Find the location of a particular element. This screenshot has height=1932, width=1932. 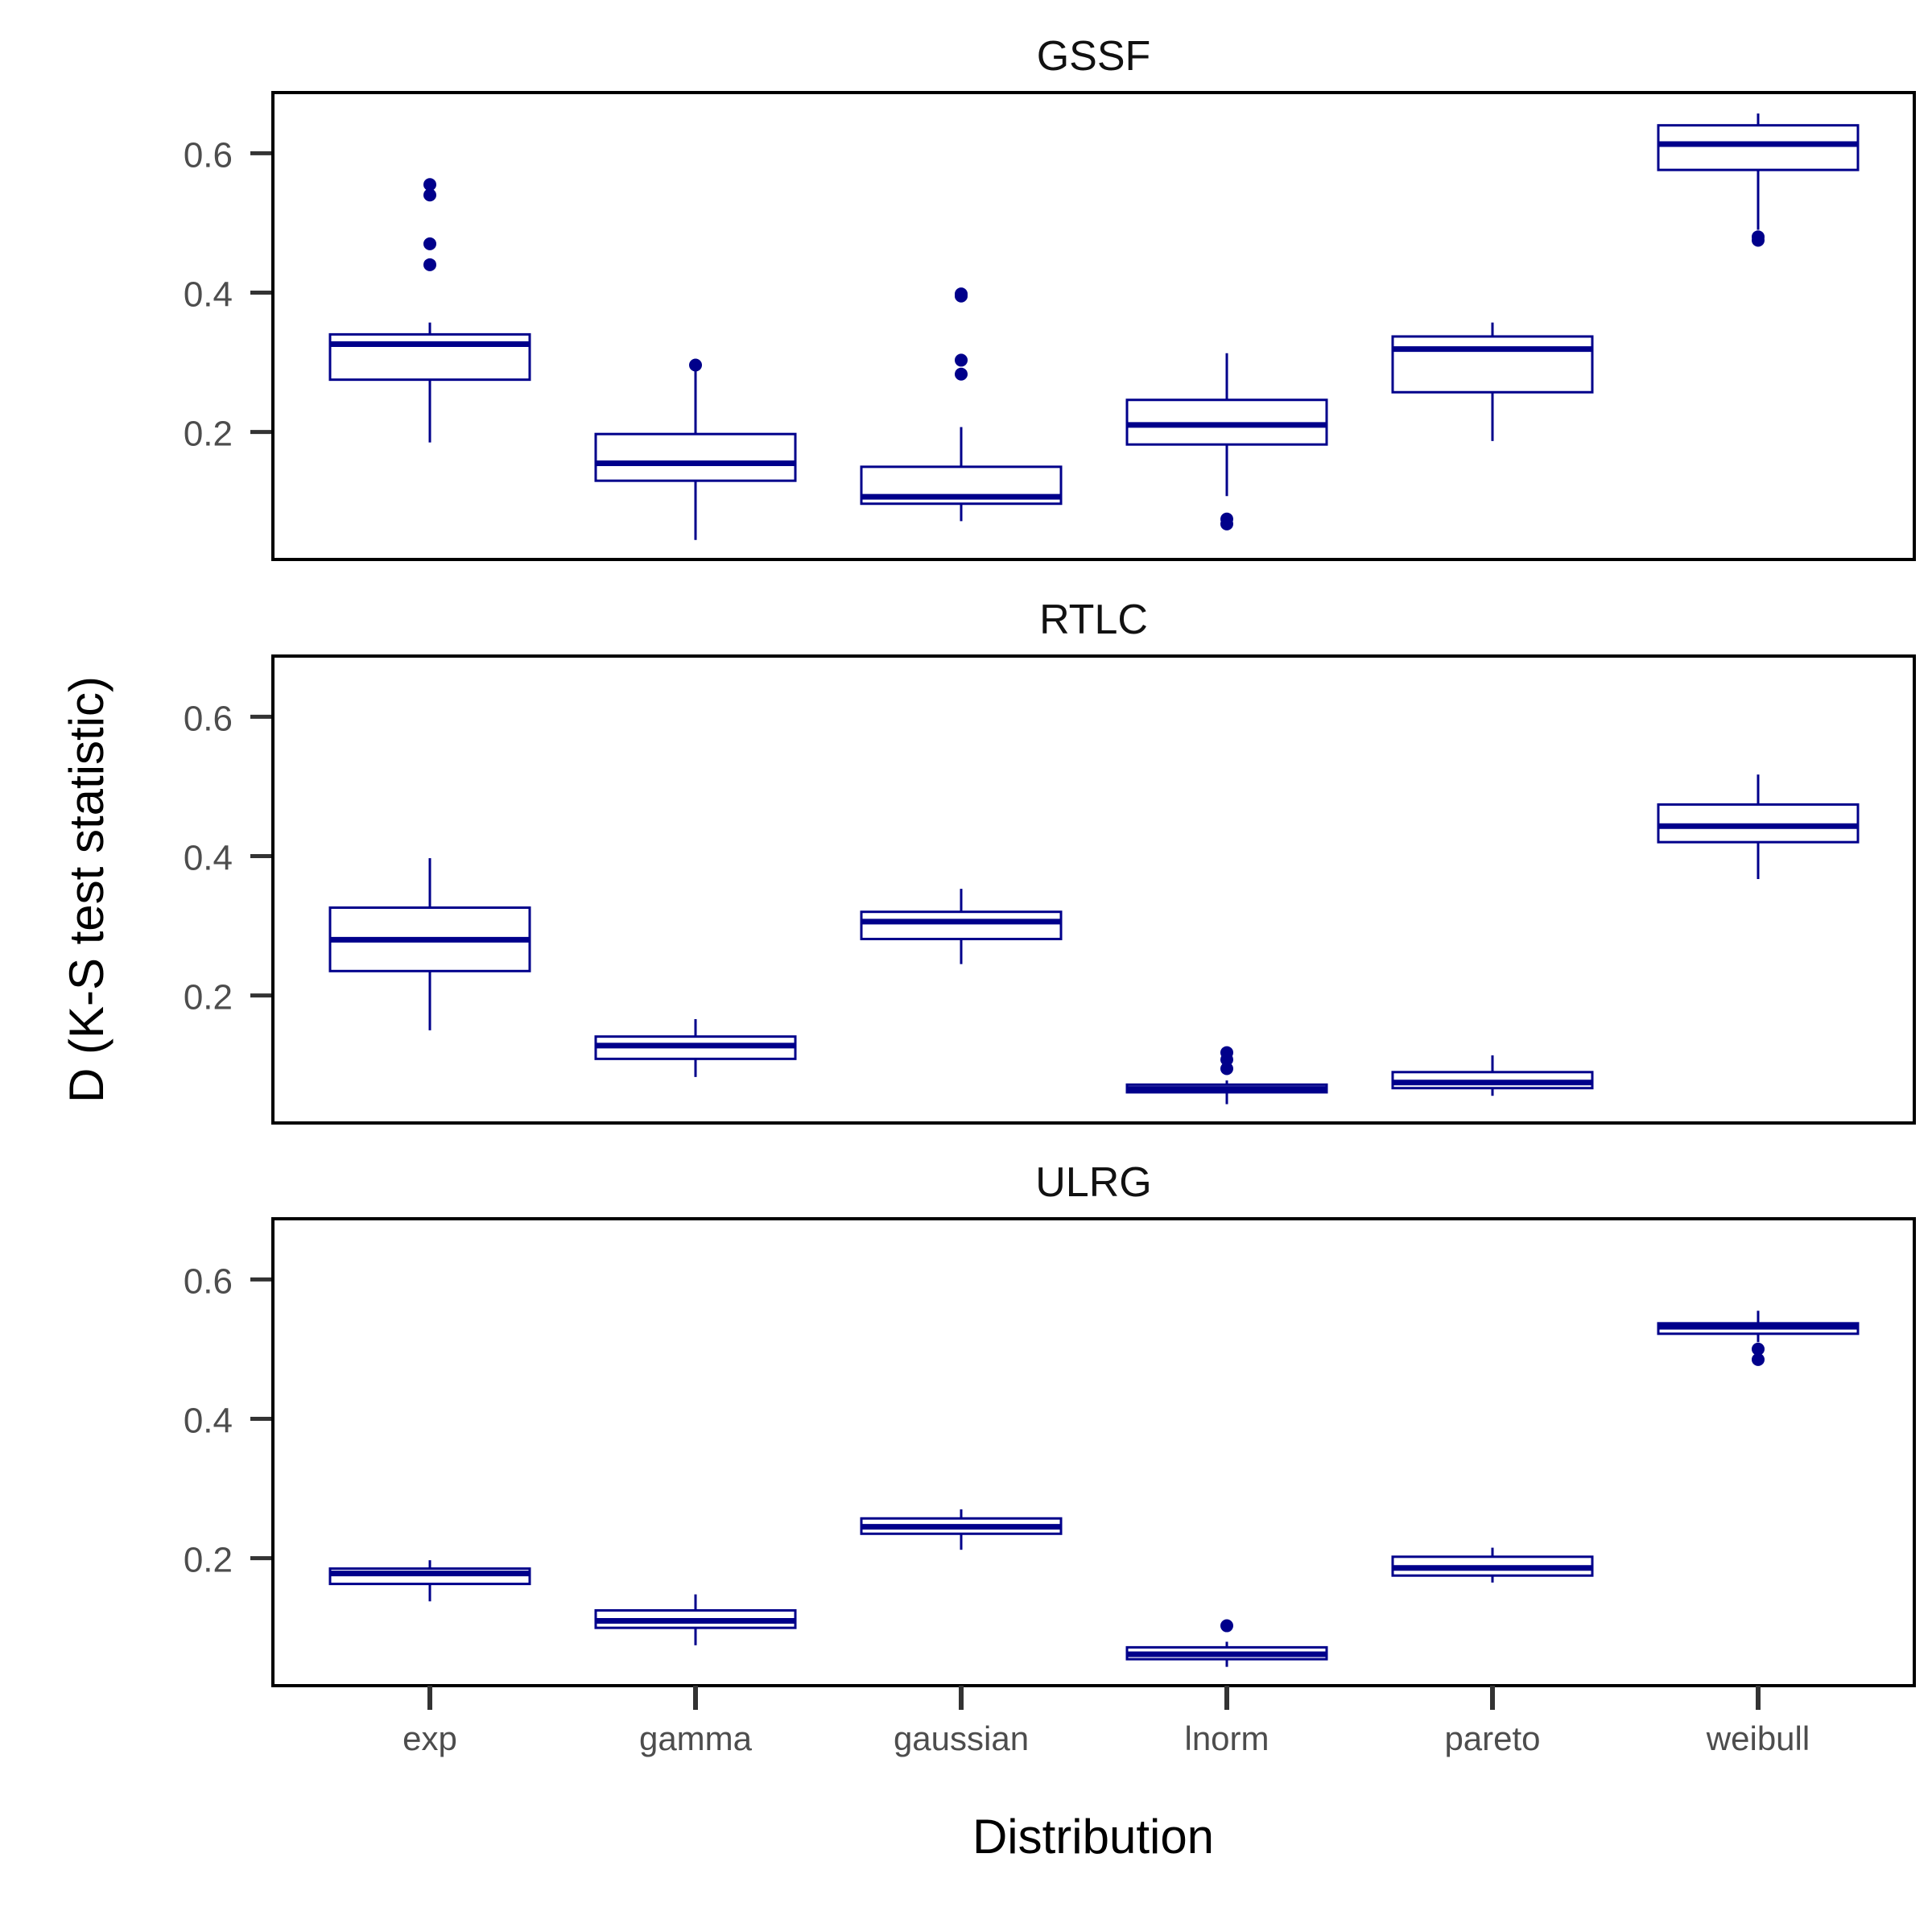

x-tick-label: weibull is located at coordinates (1758, 1738).